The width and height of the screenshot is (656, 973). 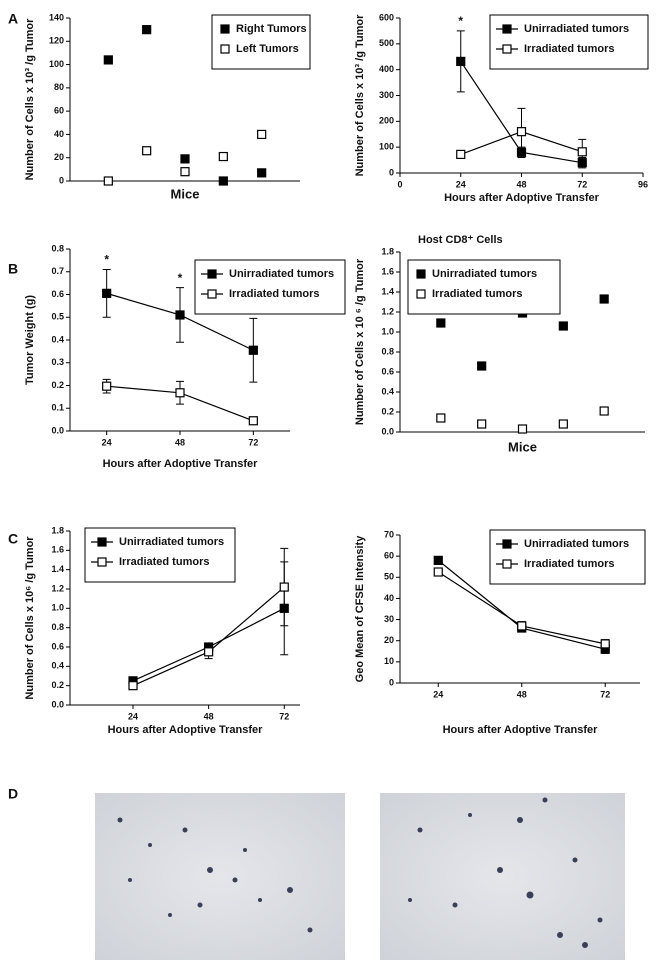 What do you see at coordinates (386, 17) in the screenshot?
I see `y-tick-label: 600` at bounding box center [386, 17].